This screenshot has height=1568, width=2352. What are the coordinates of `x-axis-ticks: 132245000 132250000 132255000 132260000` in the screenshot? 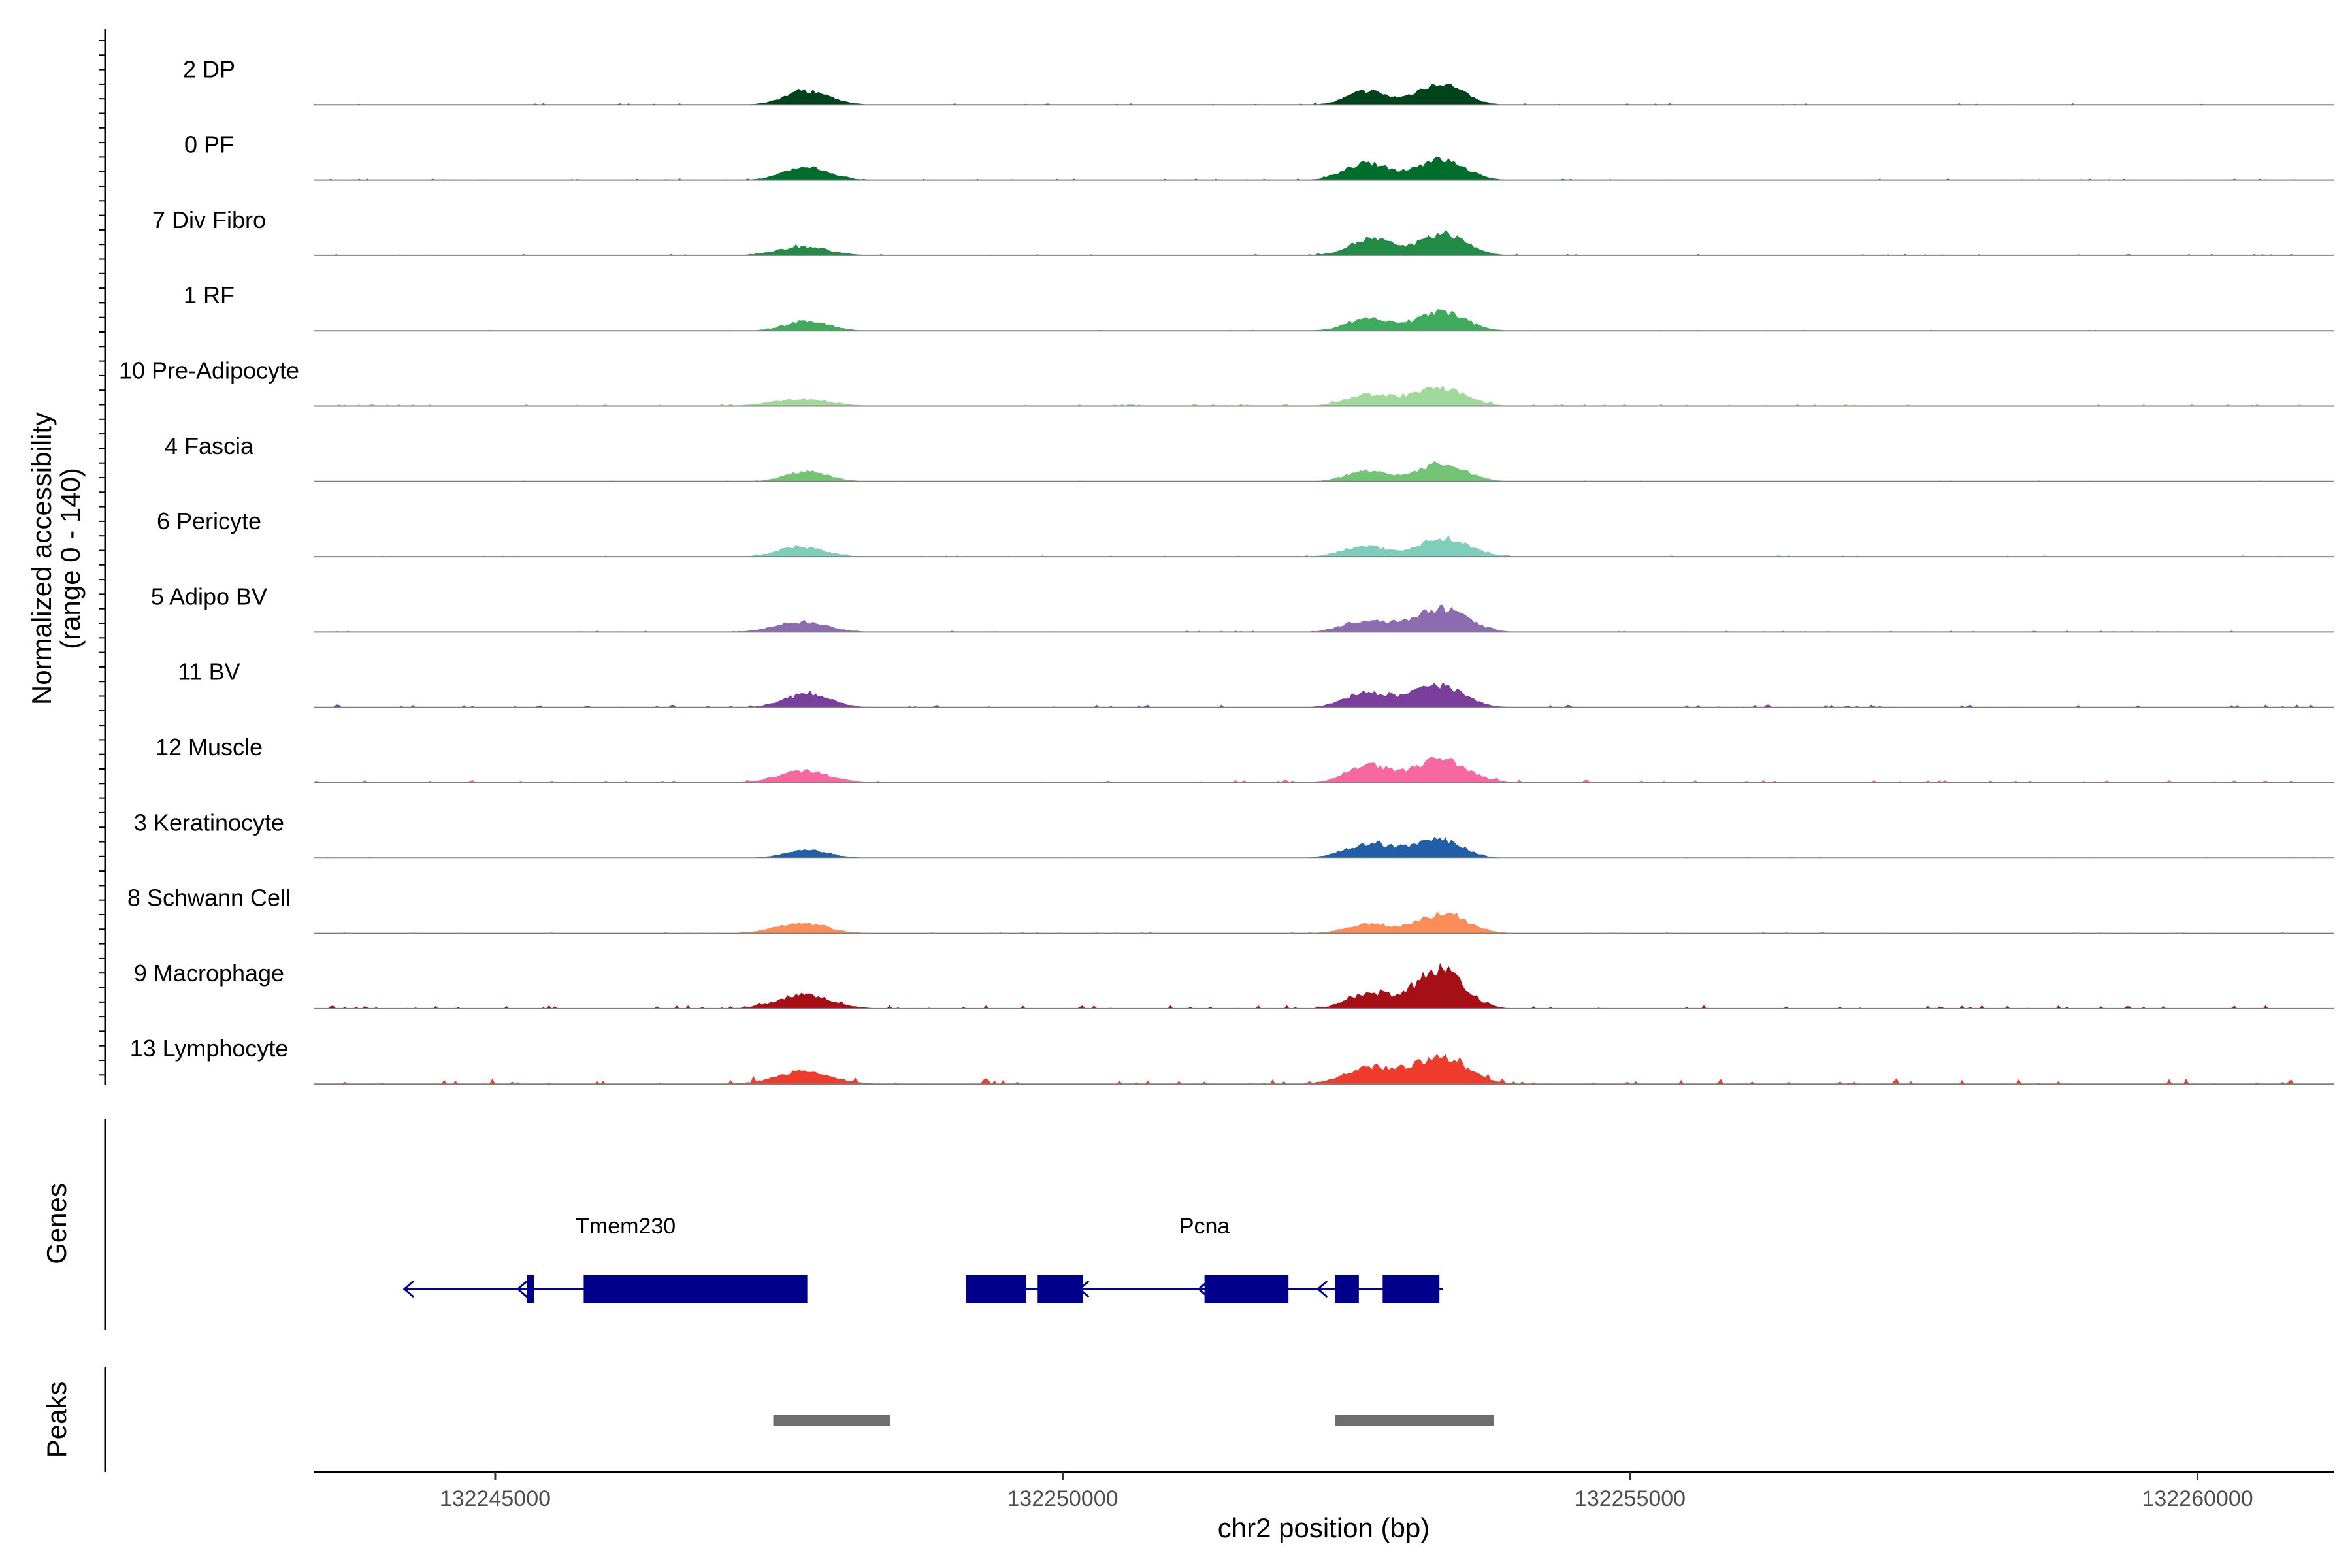 It's located at (1346, 1491).